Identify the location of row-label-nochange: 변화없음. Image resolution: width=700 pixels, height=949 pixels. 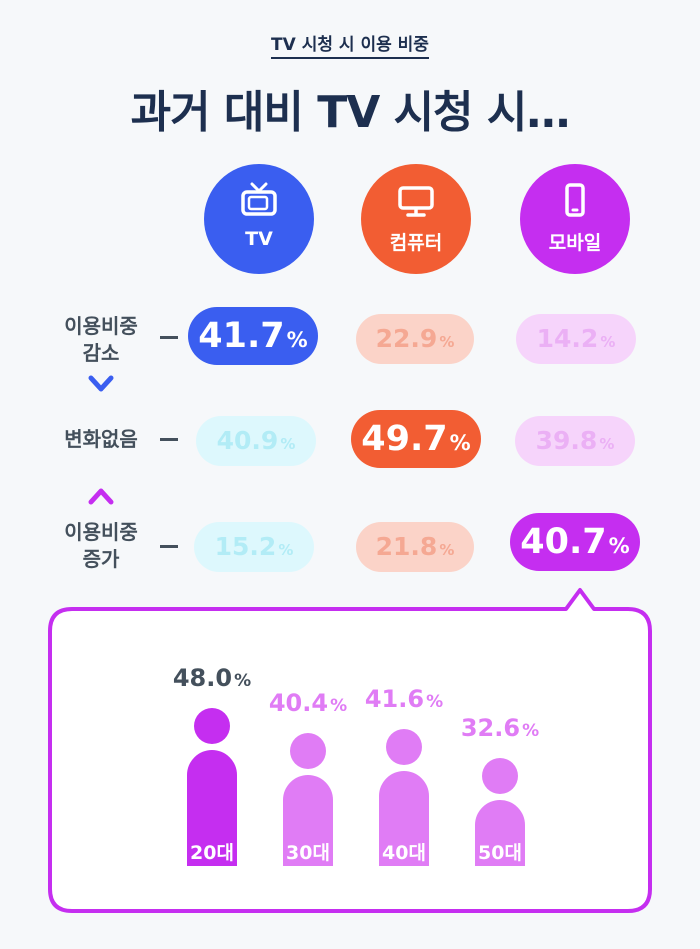
(101, 439).